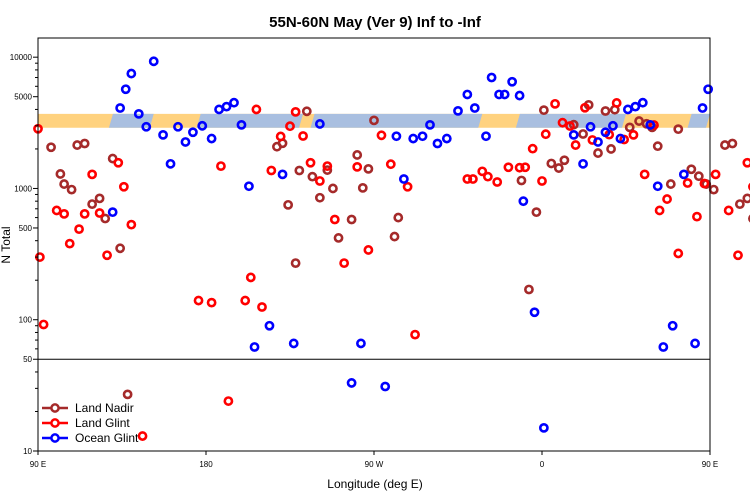 The height and width of the screenshot is (500, 750). What do you see at coordinates (542, 464) in the screenshot?
I see `x-tick-label: 0` at bounding box center [542, 464].